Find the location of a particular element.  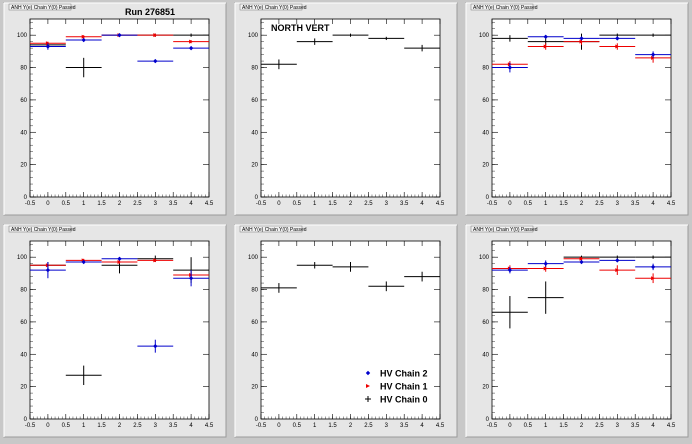

legend-label: HV Chain 2 is located at coordinates (404, 374).